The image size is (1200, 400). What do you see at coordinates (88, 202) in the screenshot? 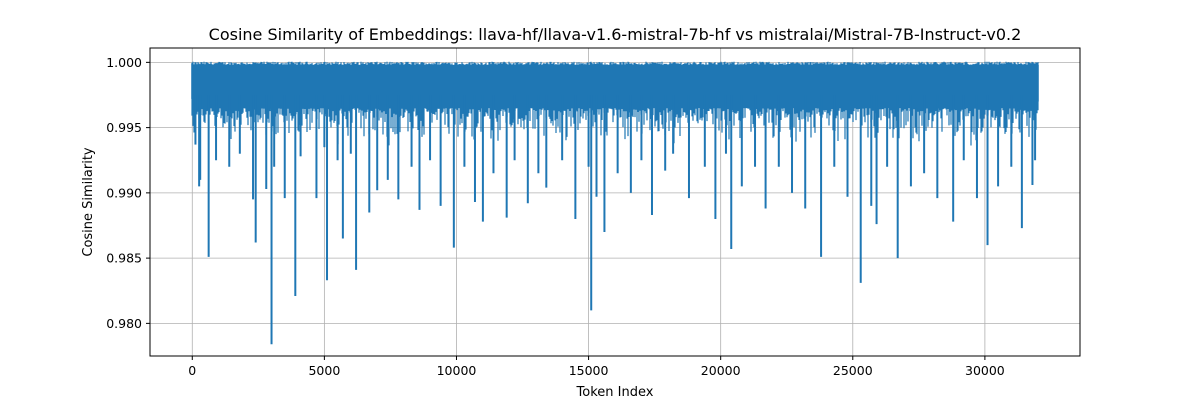
I see `y-axis-label: Cosine Similarity` at bounding box center [88, 202].